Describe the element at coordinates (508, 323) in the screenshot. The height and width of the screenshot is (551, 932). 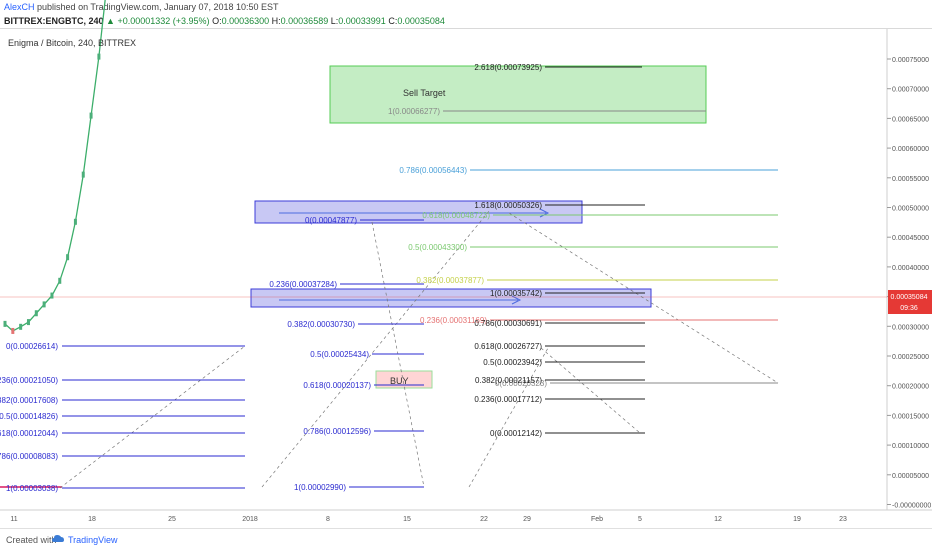
I see `fib-level-label: 0.786(0.00030691)` at that location.